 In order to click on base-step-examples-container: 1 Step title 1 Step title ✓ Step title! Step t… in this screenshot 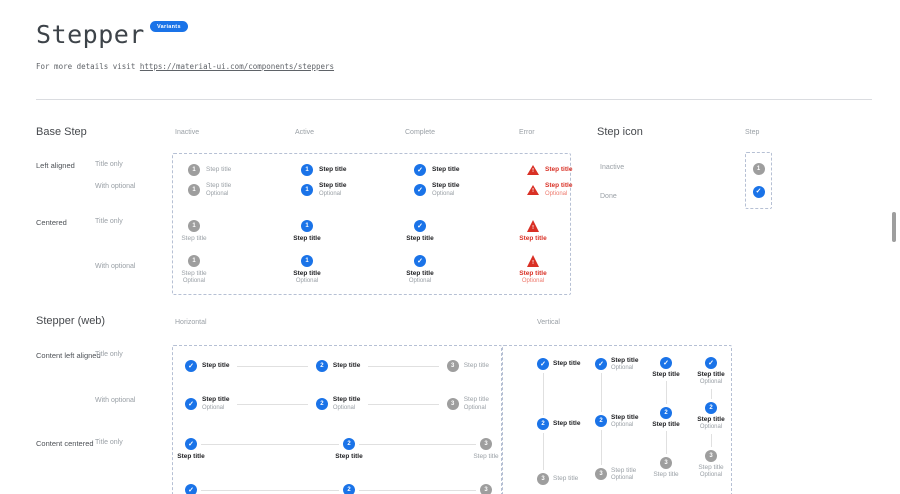, I will do `click(372, 224)`.